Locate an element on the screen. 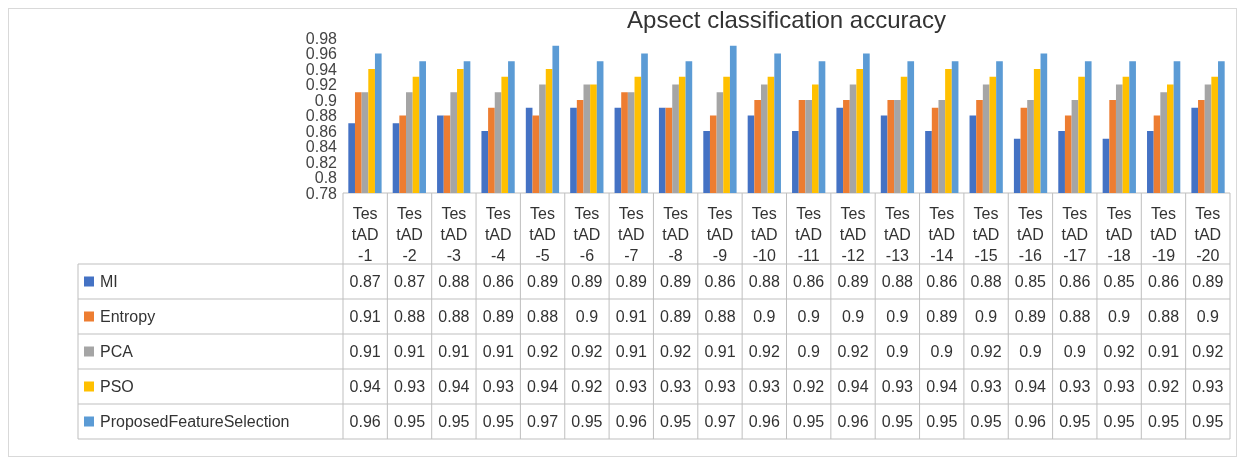  x-tick-label: TestAD-18 is located at coordinates (1119, 234).